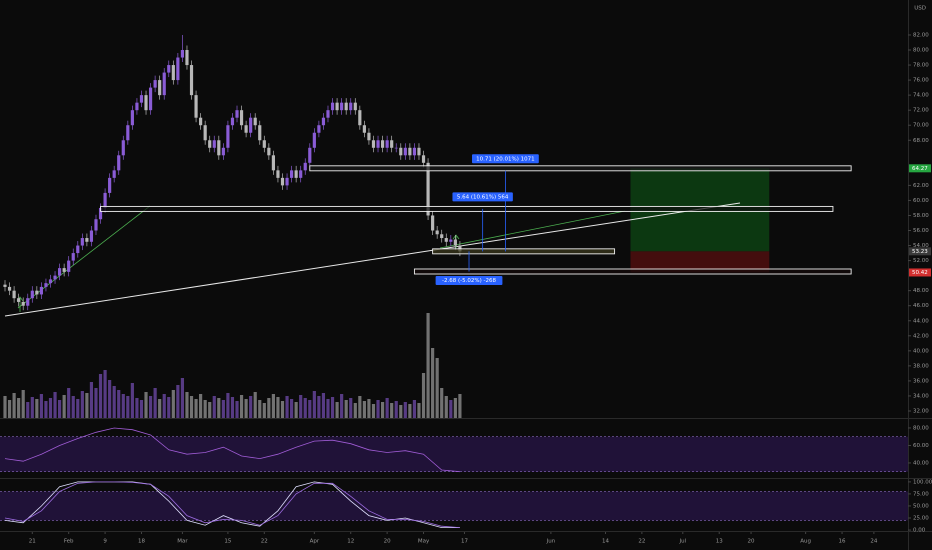  I want to click on y-tick-label: 52.00, so click(921, 261).